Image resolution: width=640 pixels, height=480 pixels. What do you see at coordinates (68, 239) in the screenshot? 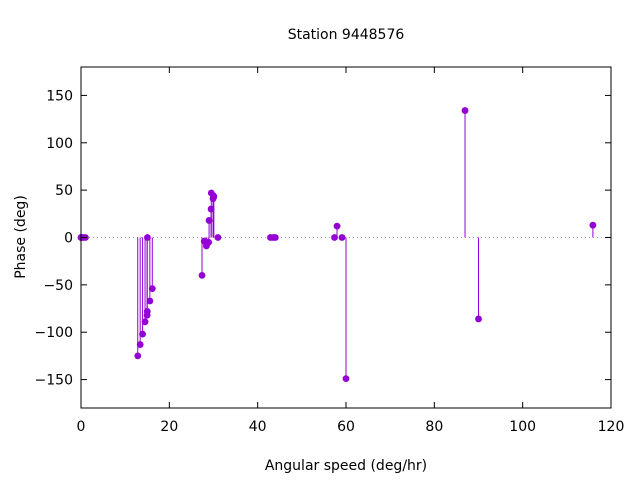
I see `y-tick-label: 0` at bounding box center [68, 239].